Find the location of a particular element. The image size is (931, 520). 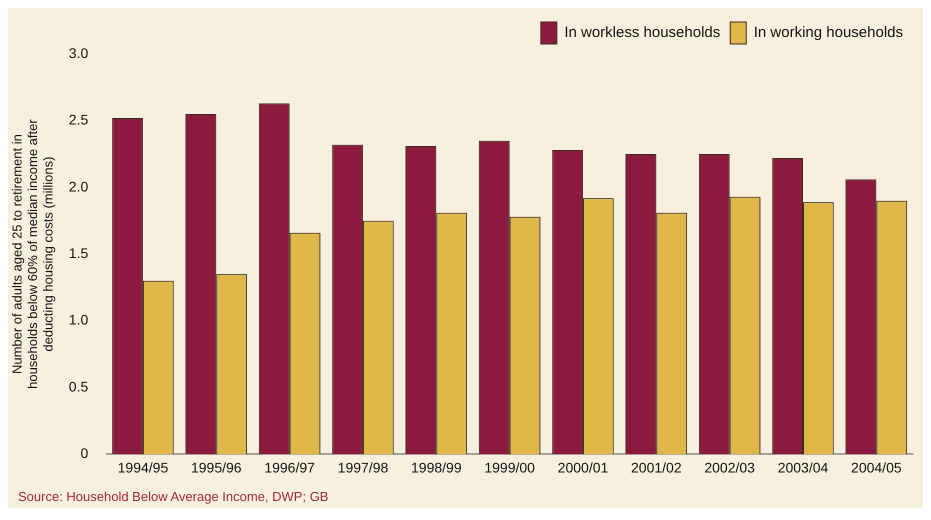

x-tick-label: 2003/04 is located at coordinates (803, 467).